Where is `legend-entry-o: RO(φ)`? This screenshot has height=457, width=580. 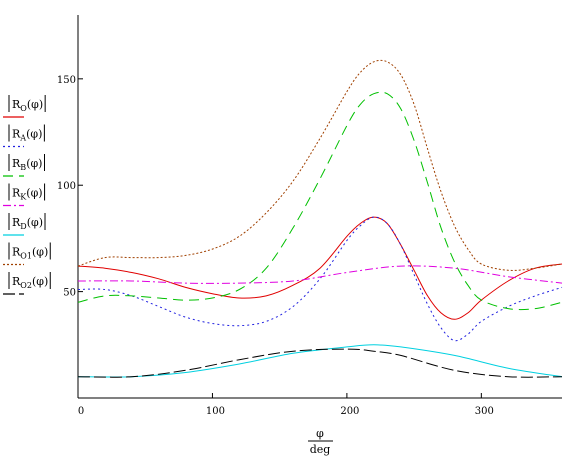 legend-entry-o: RO(φ) is located at coordinates (24, 106).